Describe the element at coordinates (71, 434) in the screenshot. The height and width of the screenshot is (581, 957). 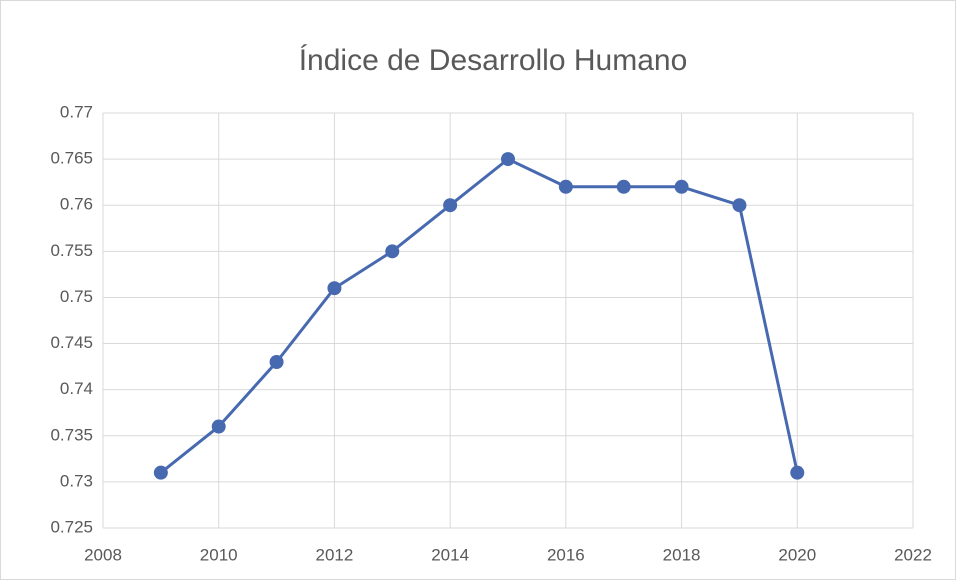
I see `y-tick-label: 0.735` at that location.